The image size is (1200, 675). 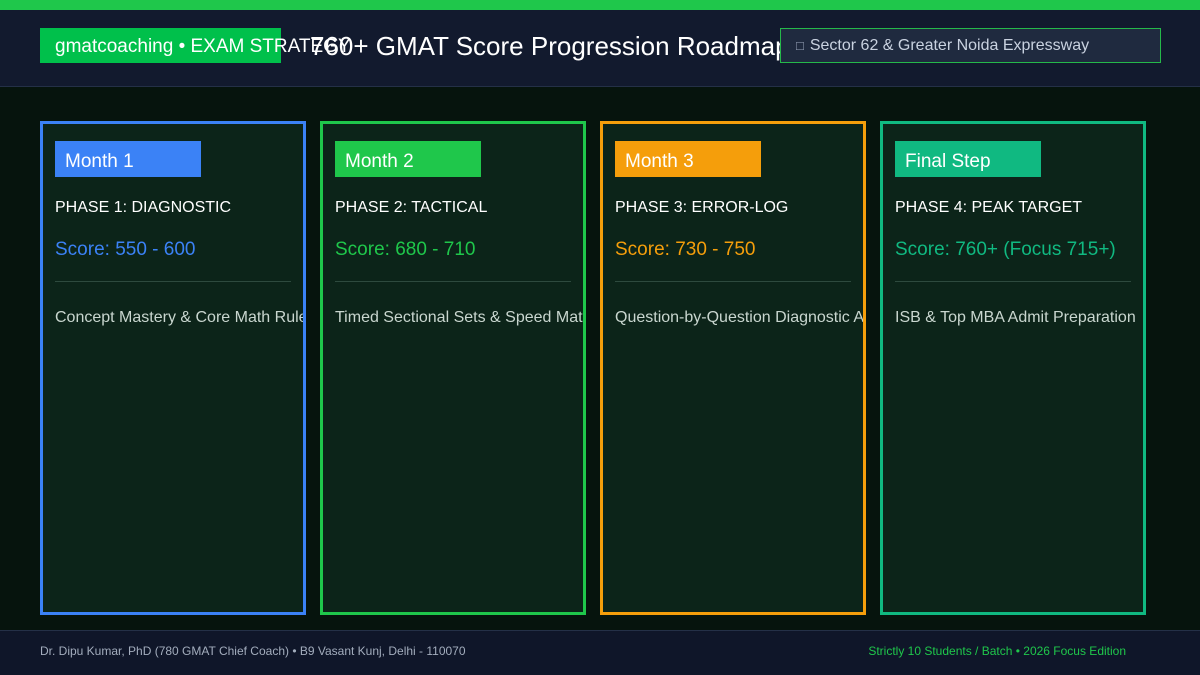 I want to click on location-box: □ Sector 62 & Greater Noida Expressway, so click(x=970, y=45).